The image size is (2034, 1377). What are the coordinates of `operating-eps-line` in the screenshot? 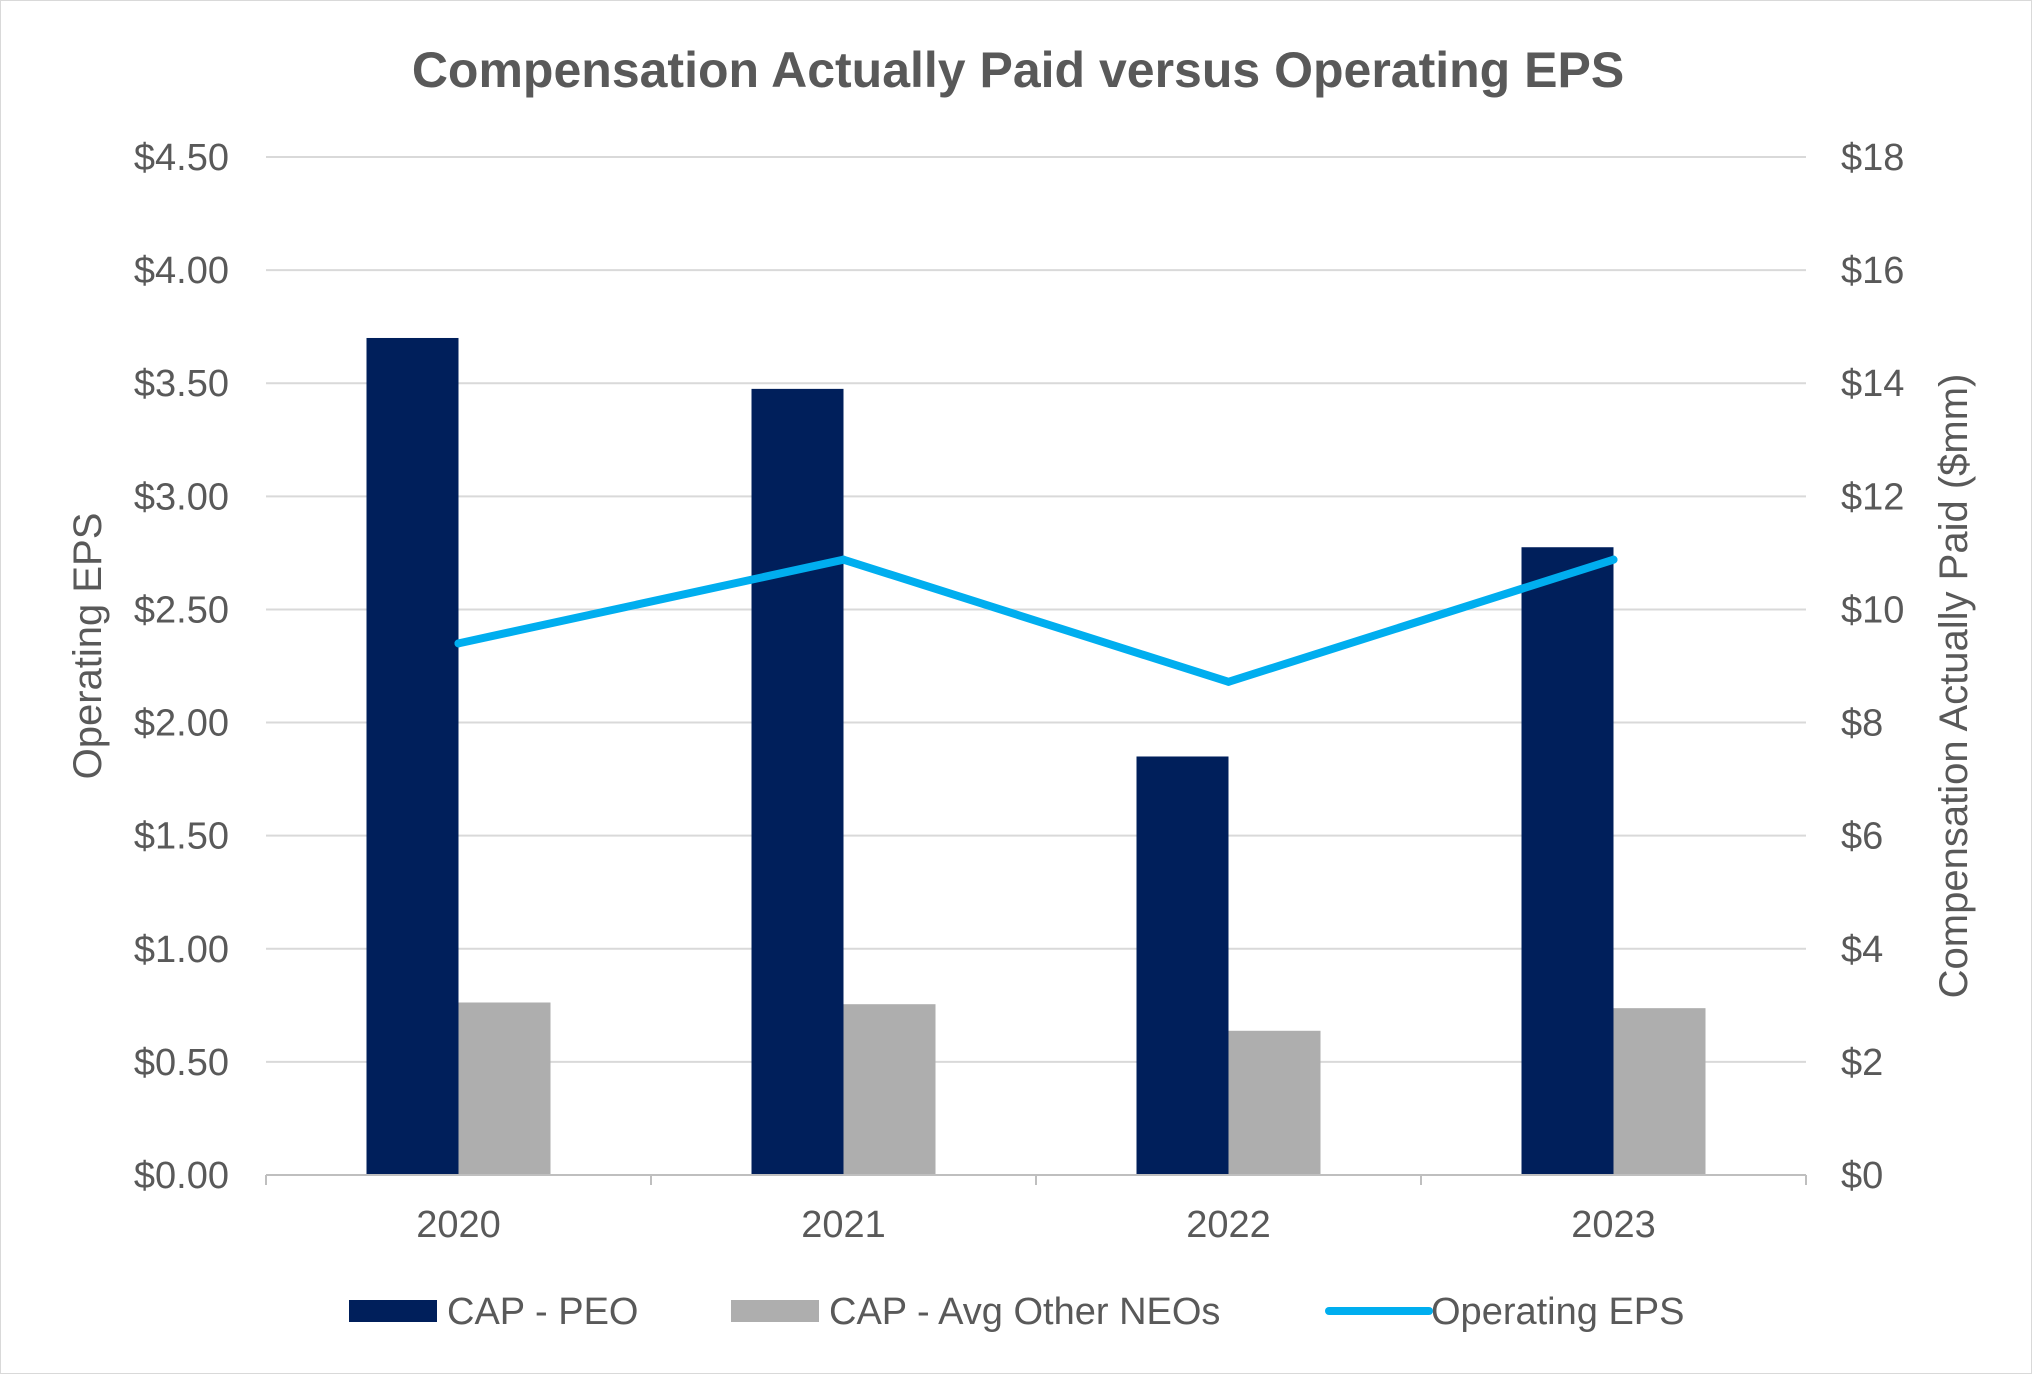 It's located at (1036, 620).